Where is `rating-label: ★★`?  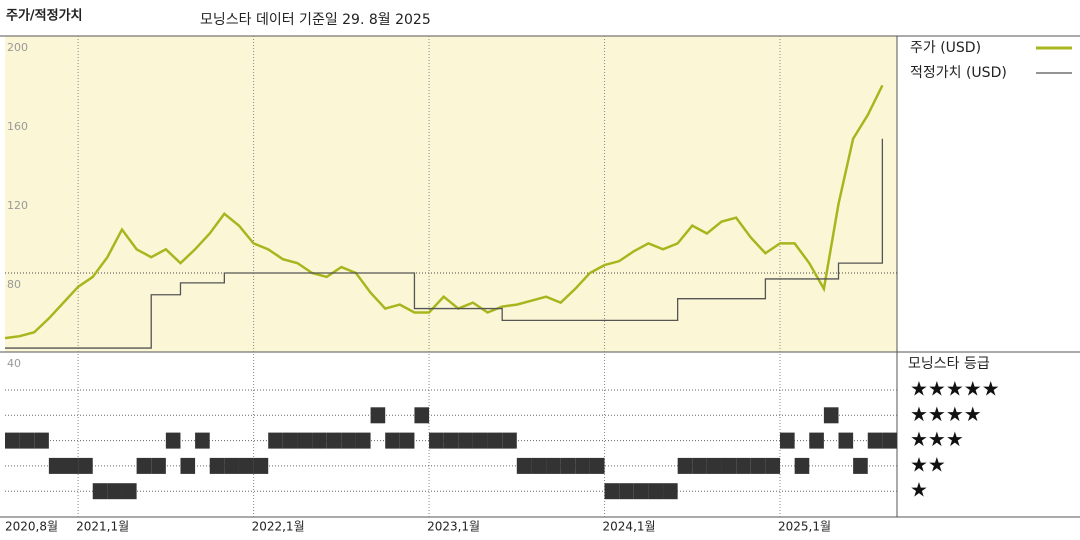
rating-label: ★★ is located at coordinates (928, 464).